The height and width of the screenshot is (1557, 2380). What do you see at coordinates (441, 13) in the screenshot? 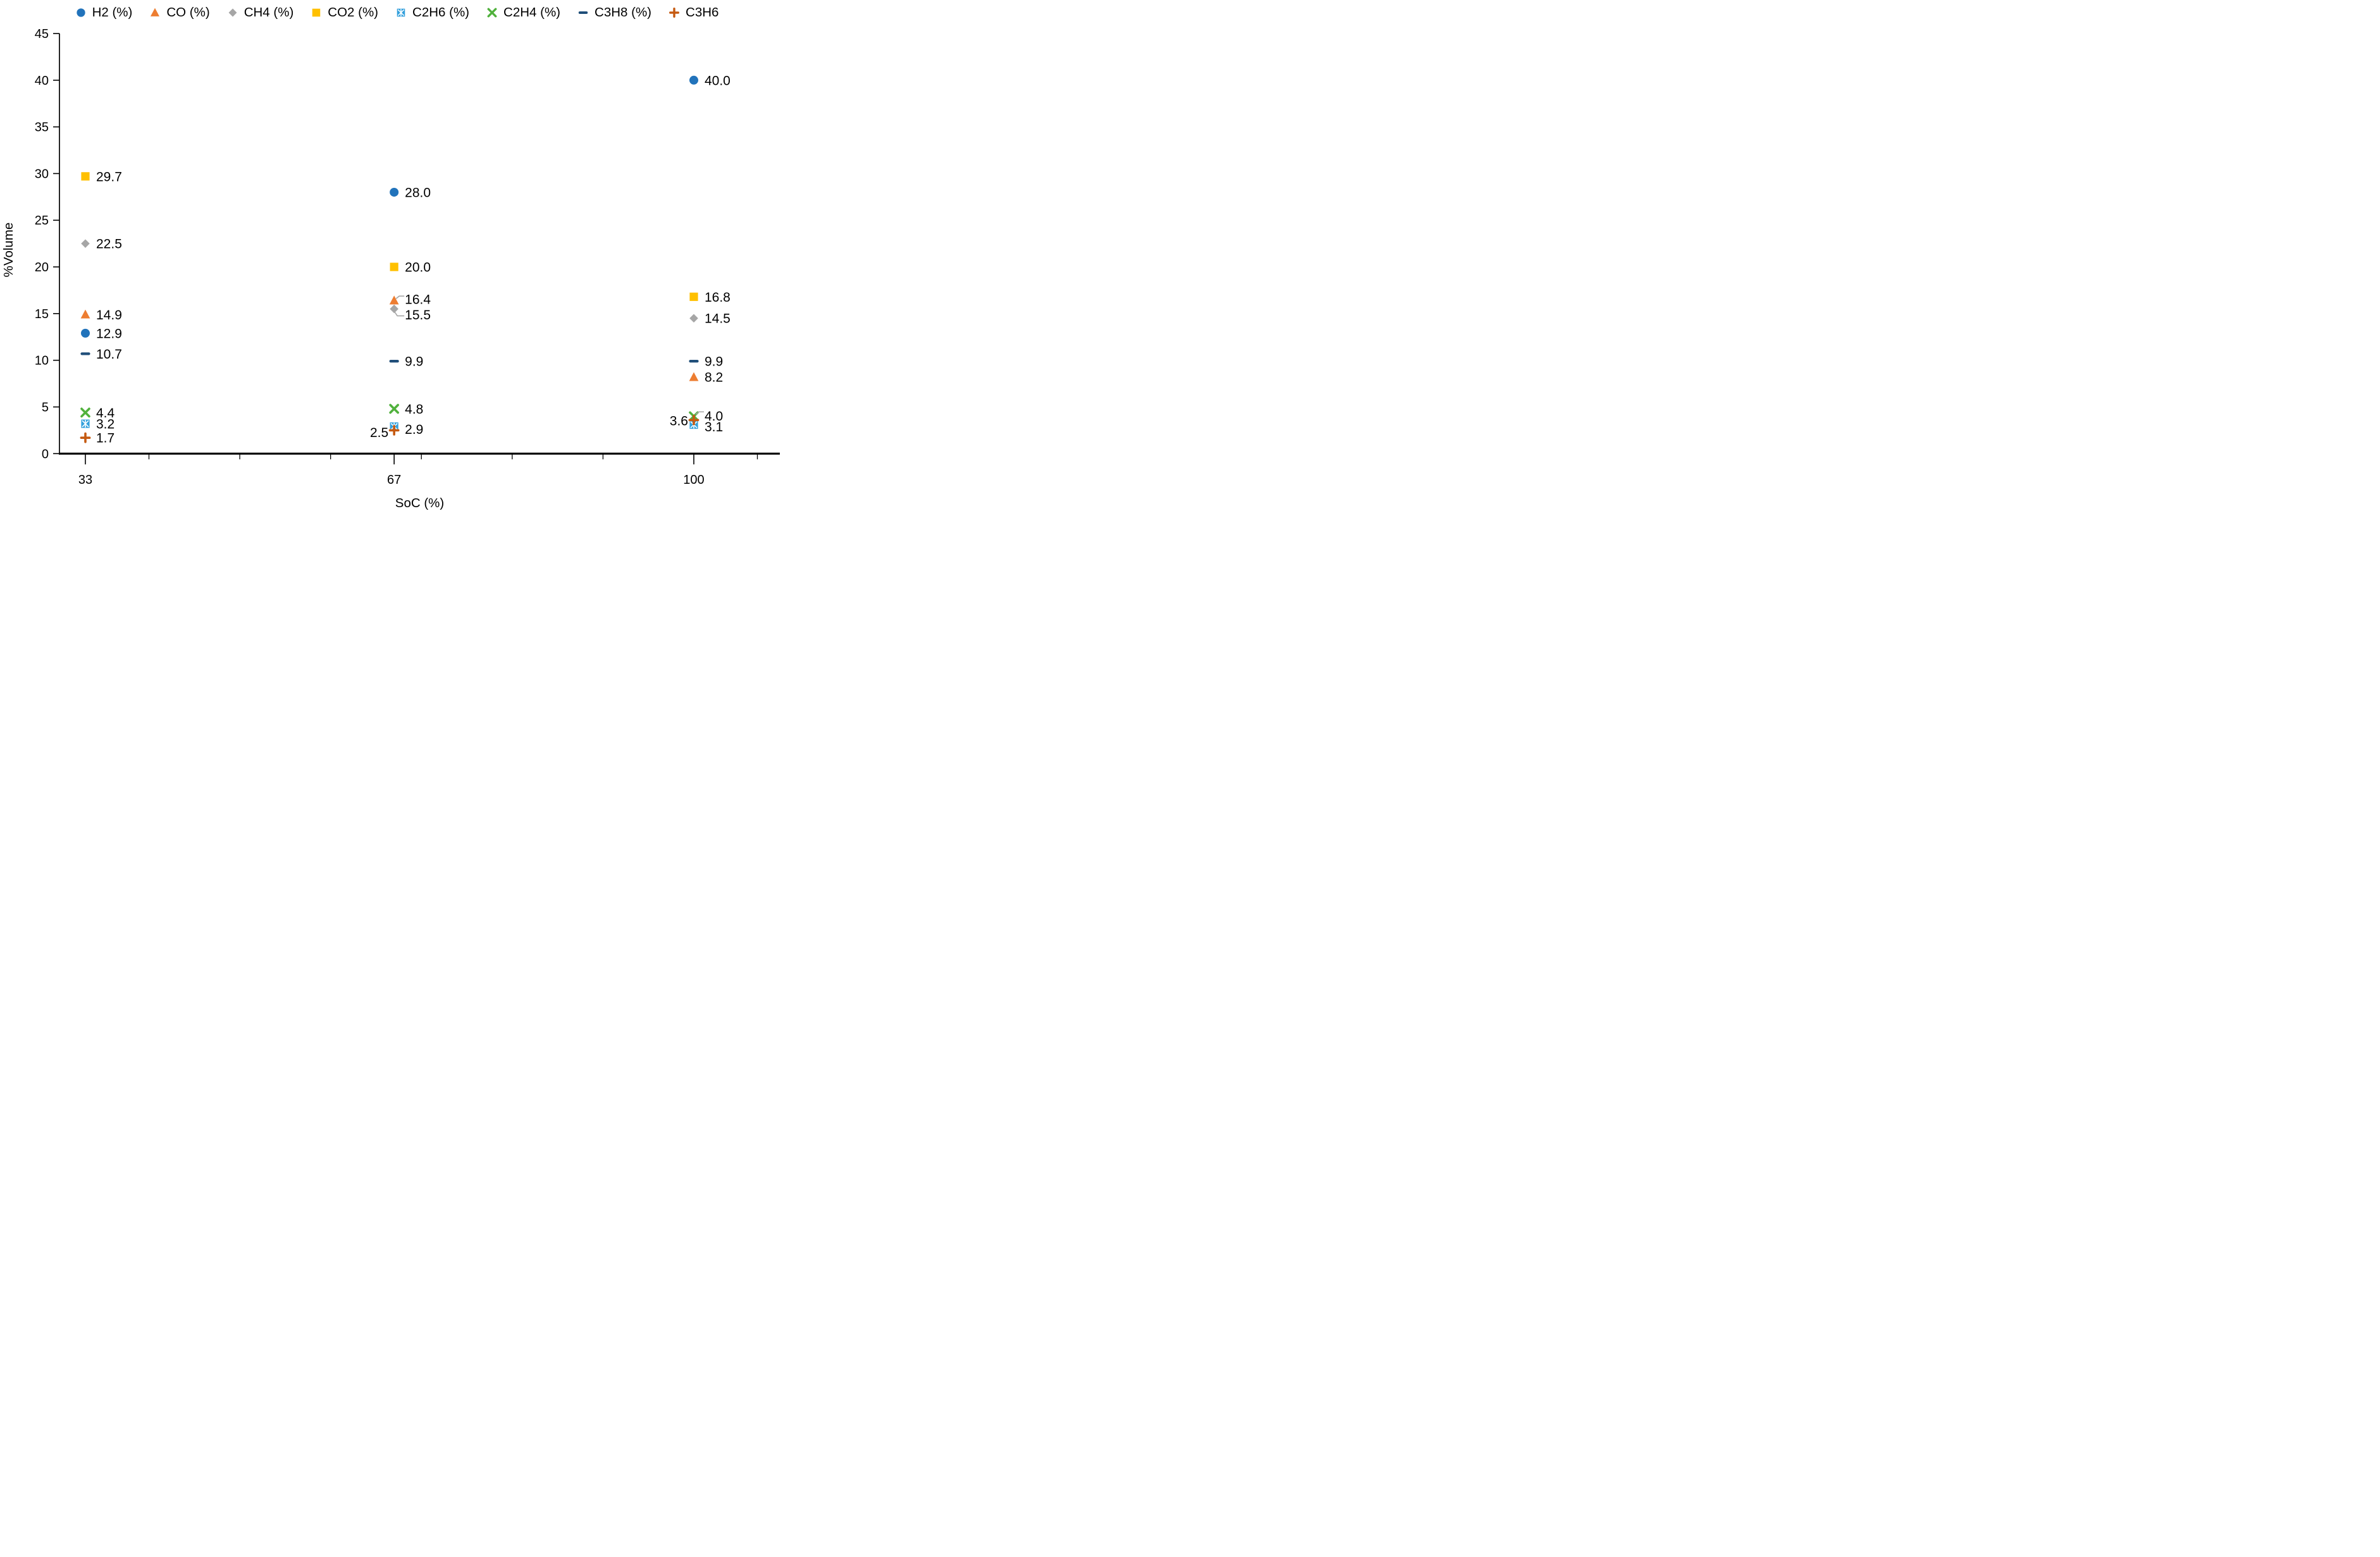
I see `legend-label: C2H6 (%)` at bounding box center [441, 13].